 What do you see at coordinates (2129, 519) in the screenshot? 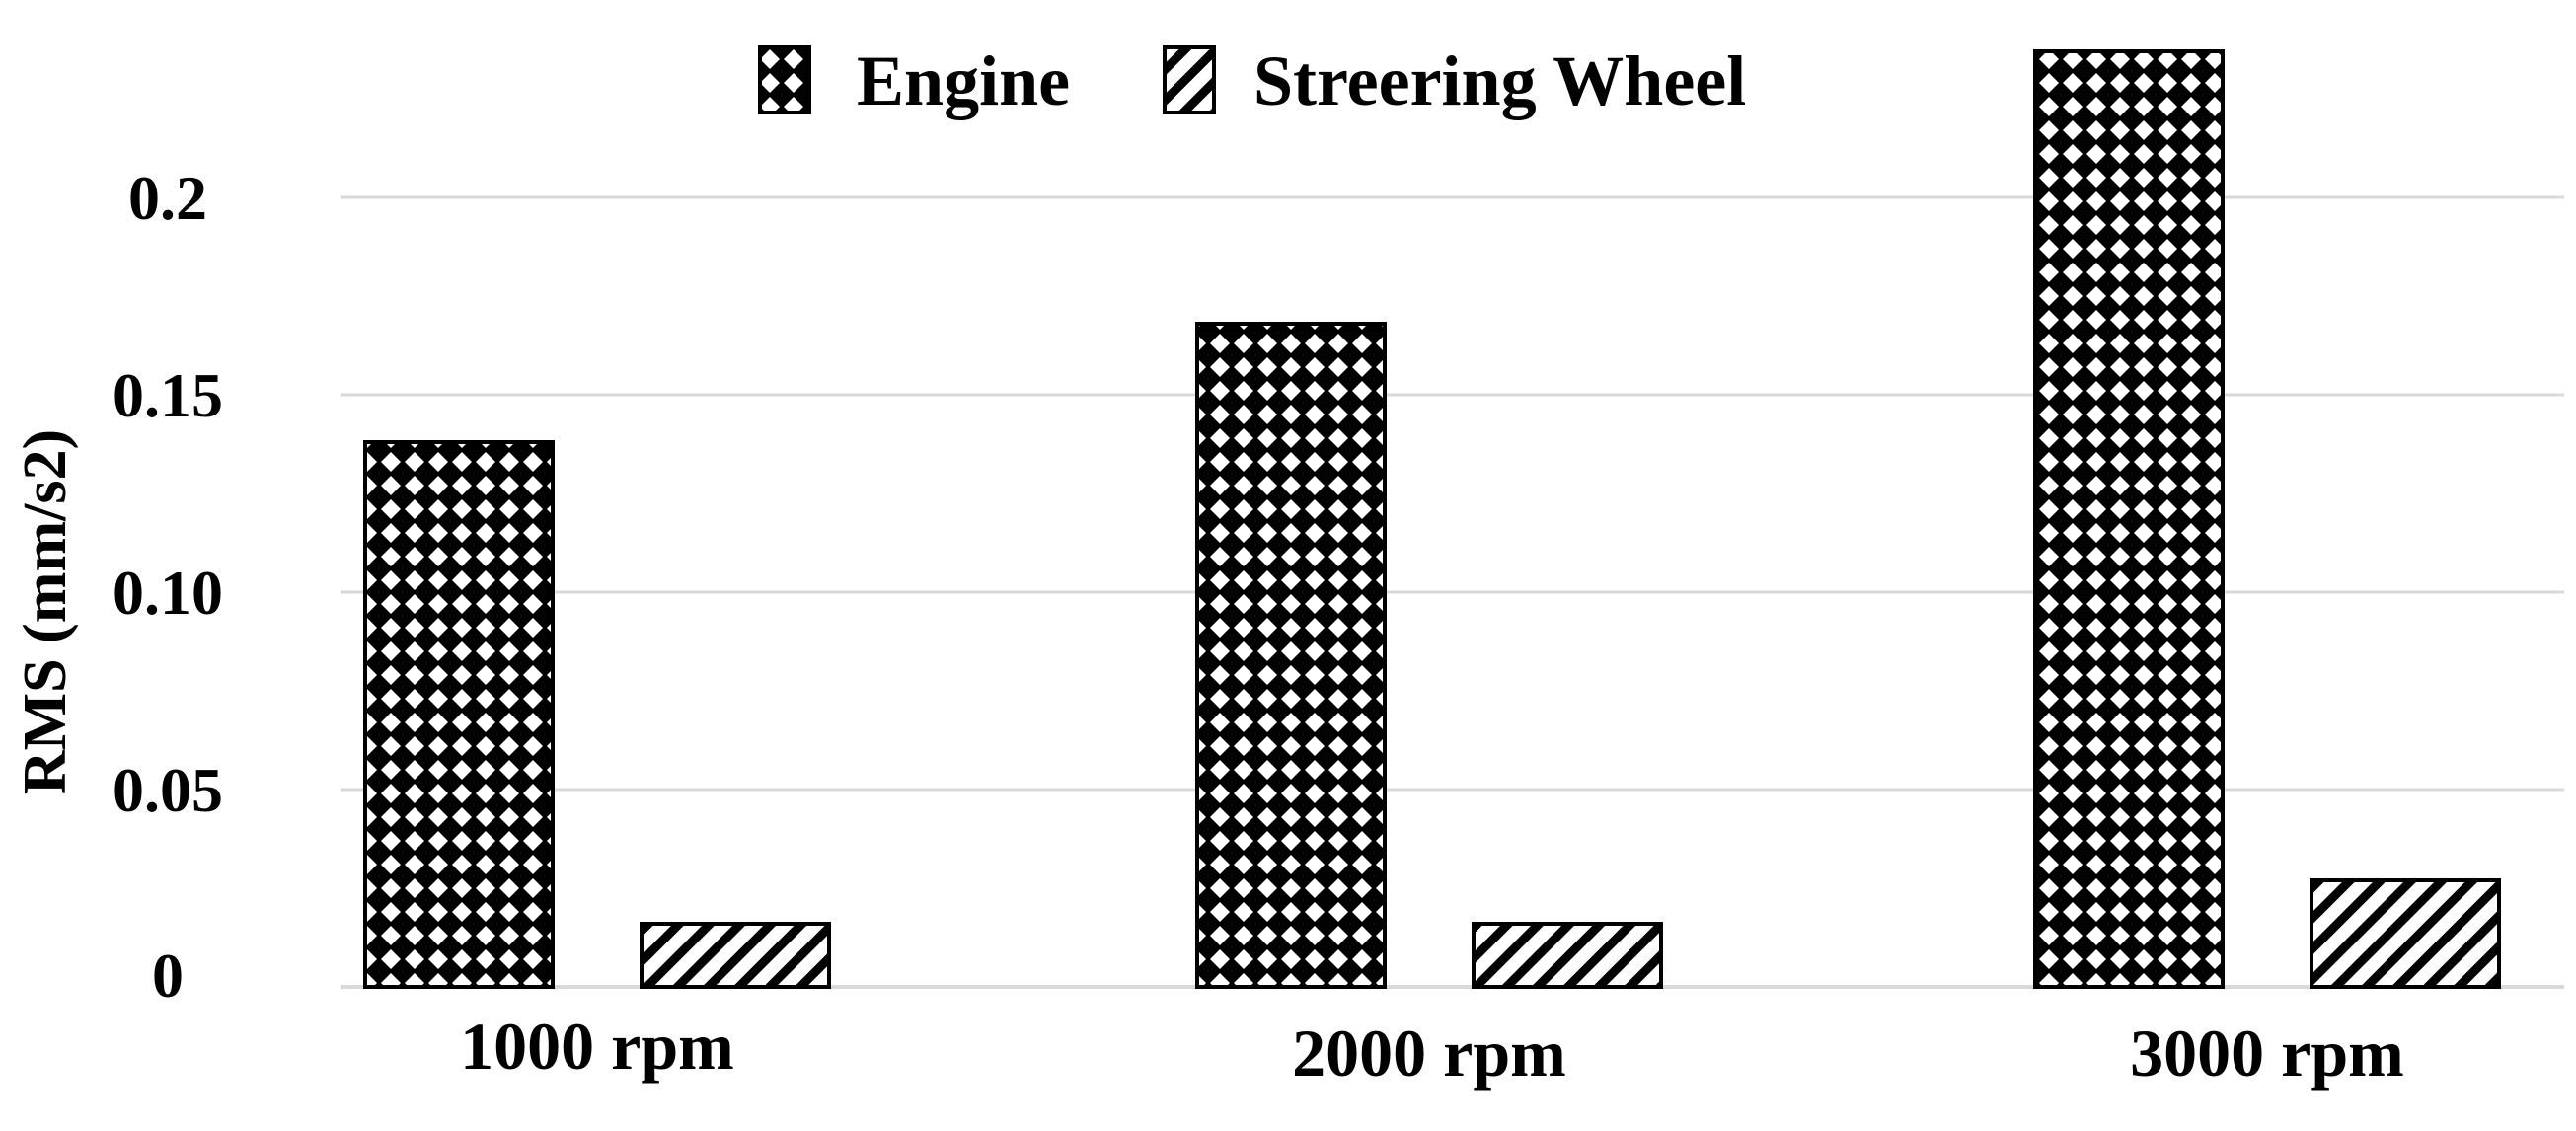
I see `bar-engine-3000-rpm` at bounding box center [2129, 519].